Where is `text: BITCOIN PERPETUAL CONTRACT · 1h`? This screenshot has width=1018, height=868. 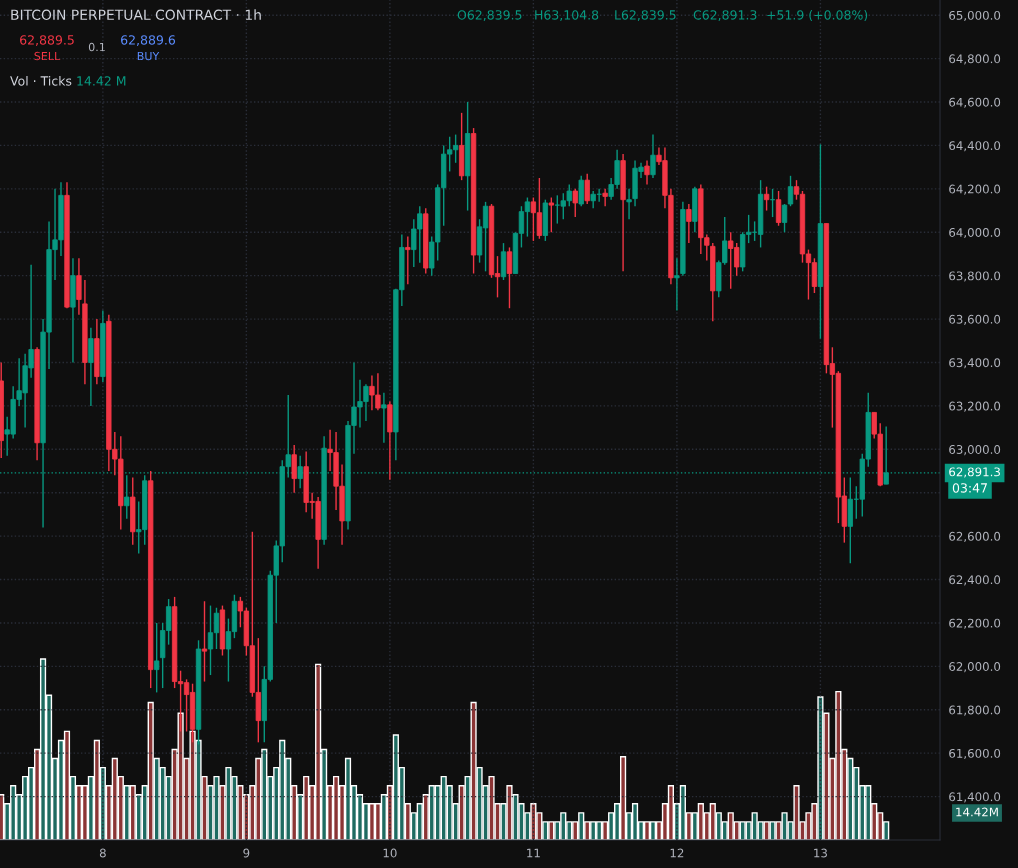
text: BITCOIN PERPETUAL CONTRACT · 1h is located at coordinates (136, 15).